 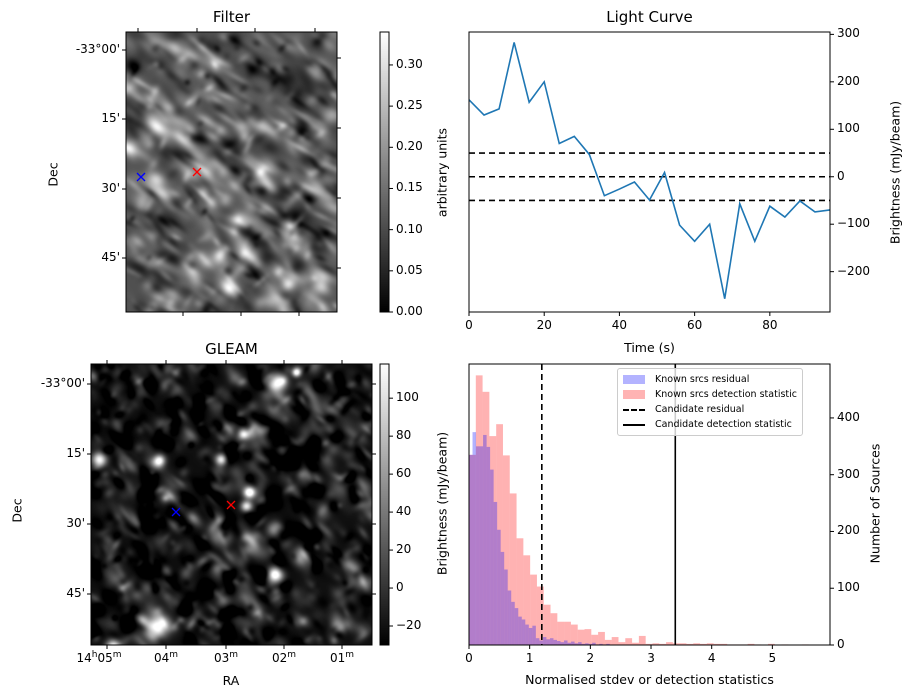 What do you see at coordinates (711, 658) in the screenshot?
I see `hist-xtick-label: 4` at bounding box center [711, 658].